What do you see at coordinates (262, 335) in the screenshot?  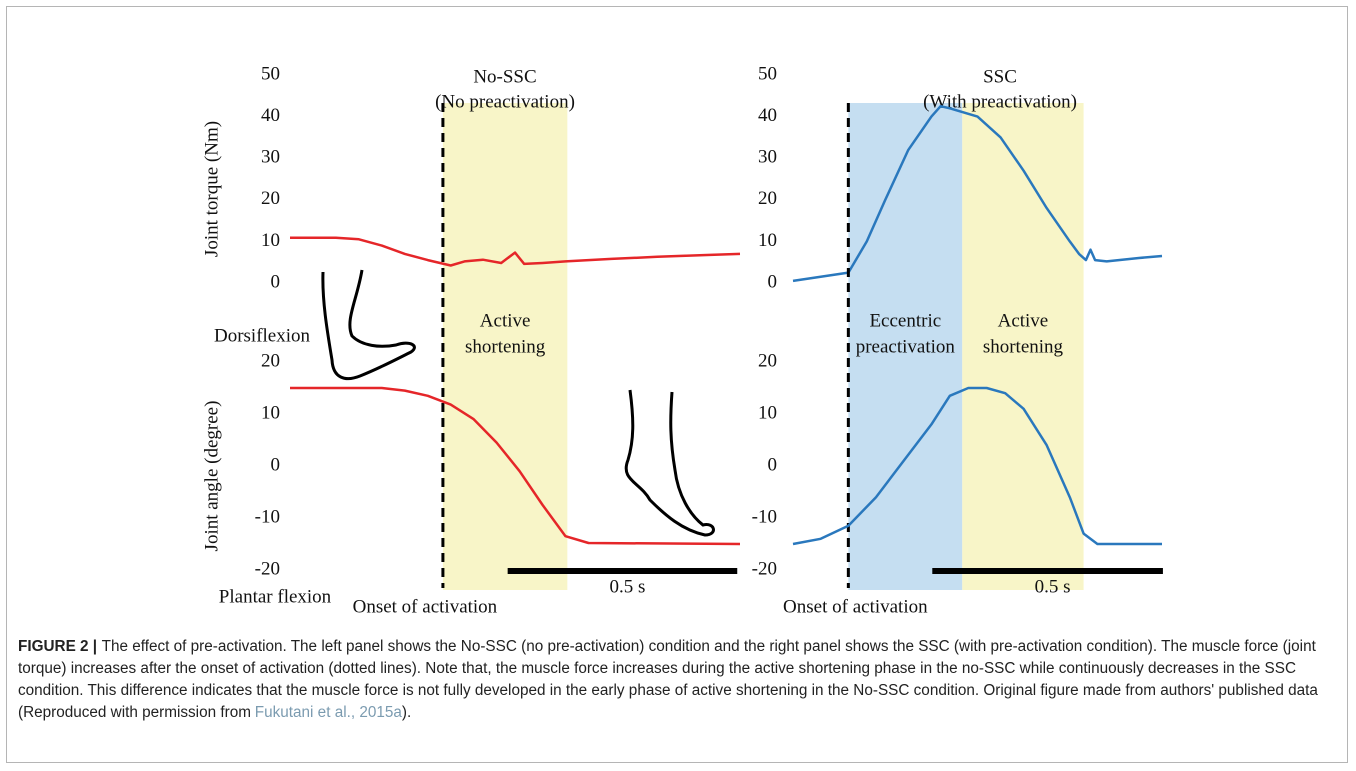 I see `annotation: Dorsiflexion` at bounding box center [262, 335].